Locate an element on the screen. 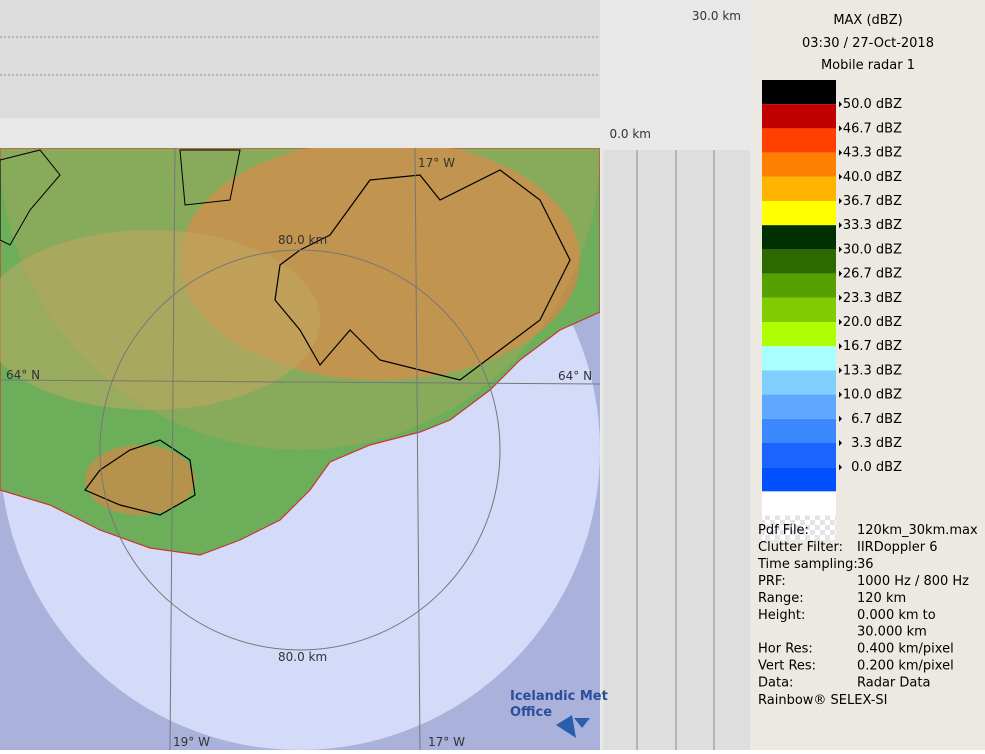 This screenshot has width=985, height=754. info-value: IIRDoppler 6 is located at coordinates (897, 547).